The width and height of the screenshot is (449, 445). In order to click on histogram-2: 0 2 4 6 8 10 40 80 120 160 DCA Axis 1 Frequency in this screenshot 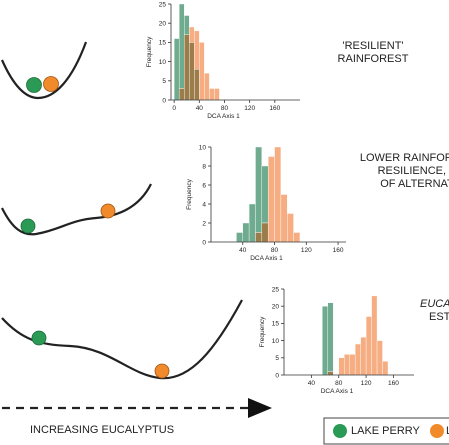, I will do `click(266, 203)`.